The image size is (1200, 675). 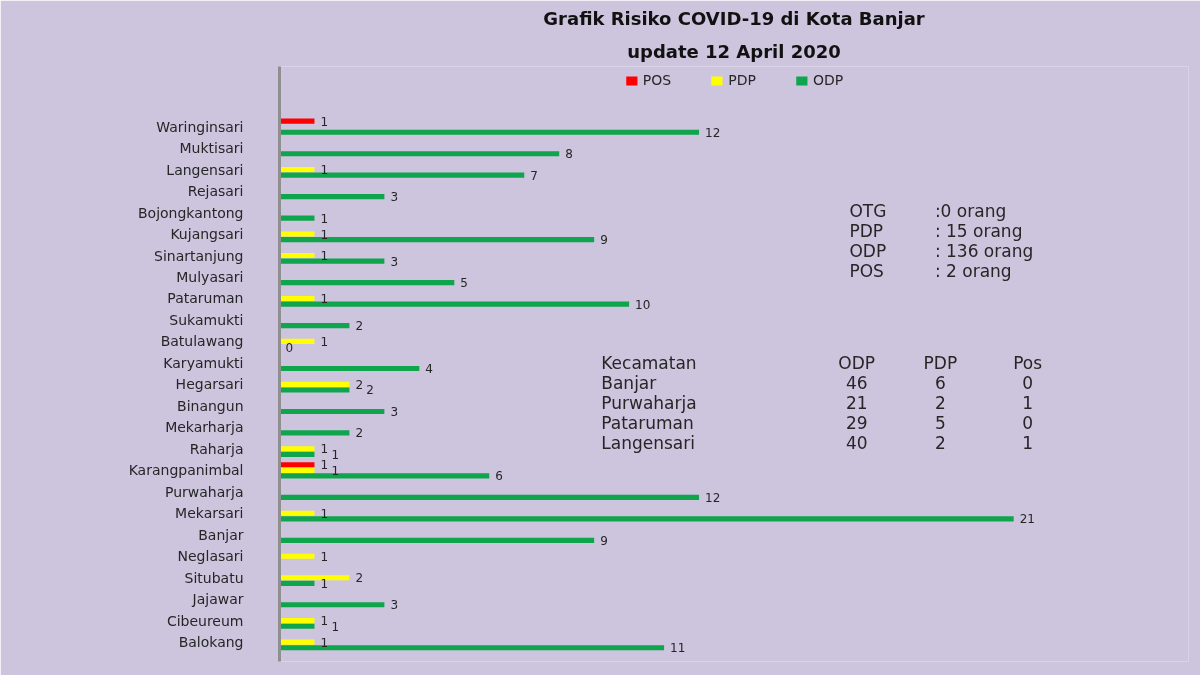 What do you see at coordinates (211, 642) in the screenshot?
I see `y-tick-label: Balokang` at bounding box center [211, 642].